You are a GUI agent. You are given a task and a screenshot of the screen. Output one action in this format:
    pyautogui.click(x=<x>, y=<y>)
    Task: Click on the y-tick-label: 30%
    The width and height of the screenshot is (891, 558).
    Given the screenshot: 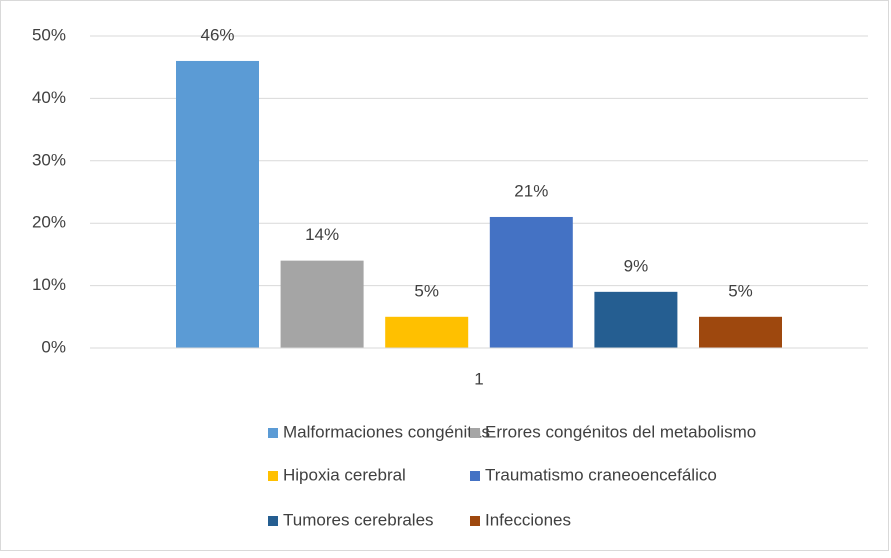 What is the action you would take?
    pyautogui.click(x=49, y=159)
    